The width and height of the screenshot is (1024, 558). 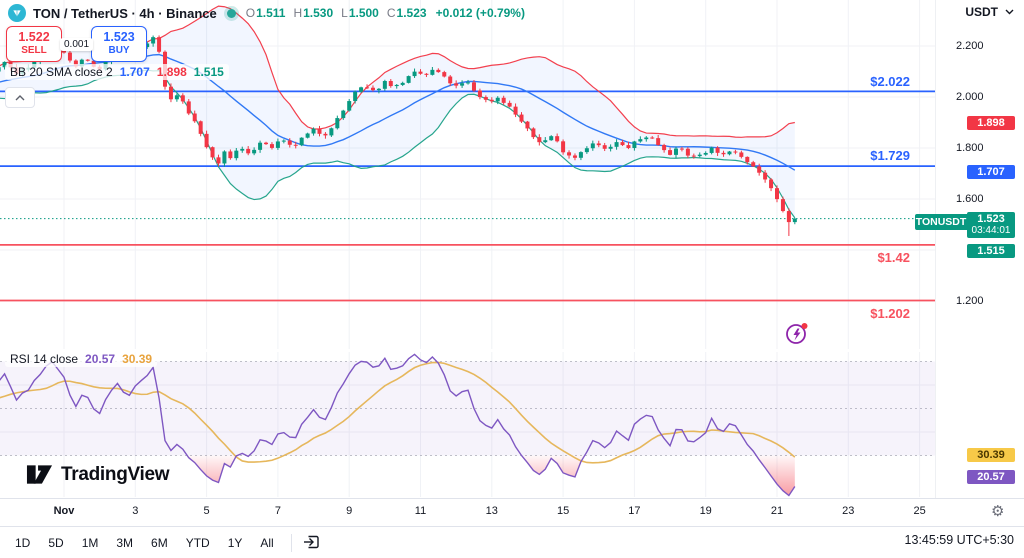 I want to click on clock: 13:45:59 UTC+5:30, so click(x=959, y=540).